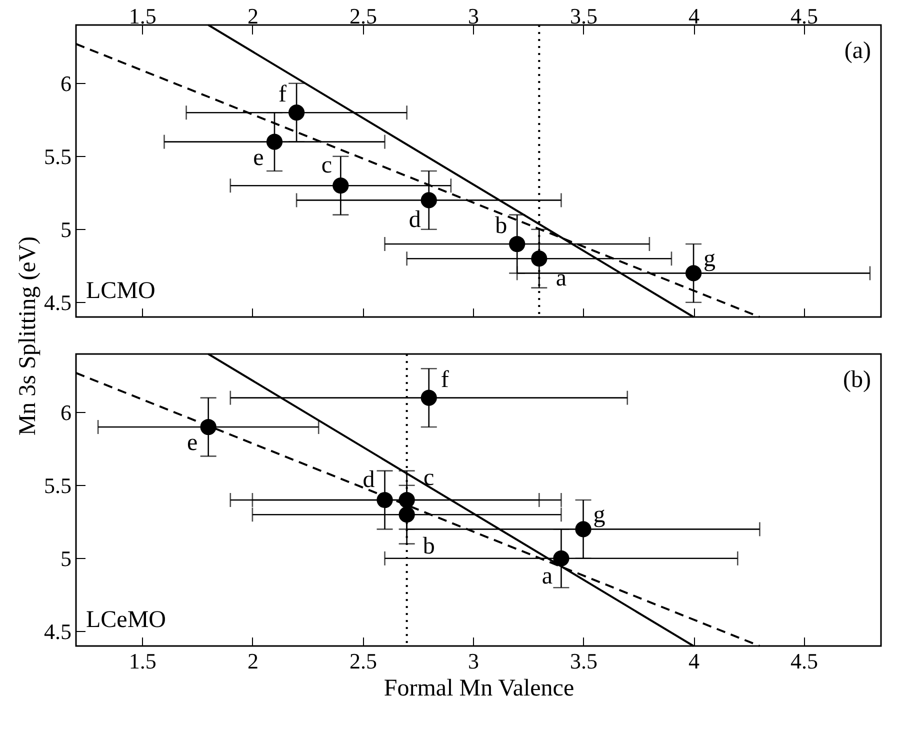 The height and width of the screenshot is (738, 917). I want to click on x-tick-label: 3, so click(473, 661).